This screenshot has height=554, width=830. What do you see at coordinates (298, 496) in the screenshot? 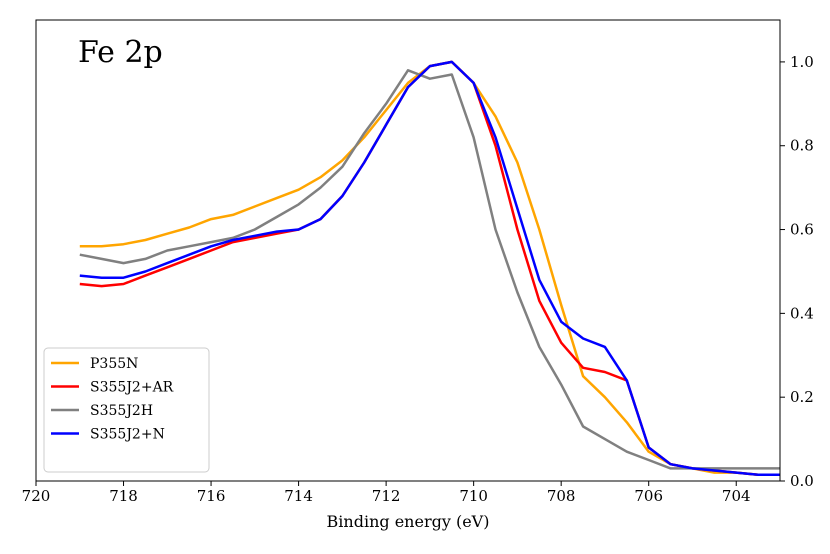
I see `x-tick-label: 714` at bounding box center [298, 496].